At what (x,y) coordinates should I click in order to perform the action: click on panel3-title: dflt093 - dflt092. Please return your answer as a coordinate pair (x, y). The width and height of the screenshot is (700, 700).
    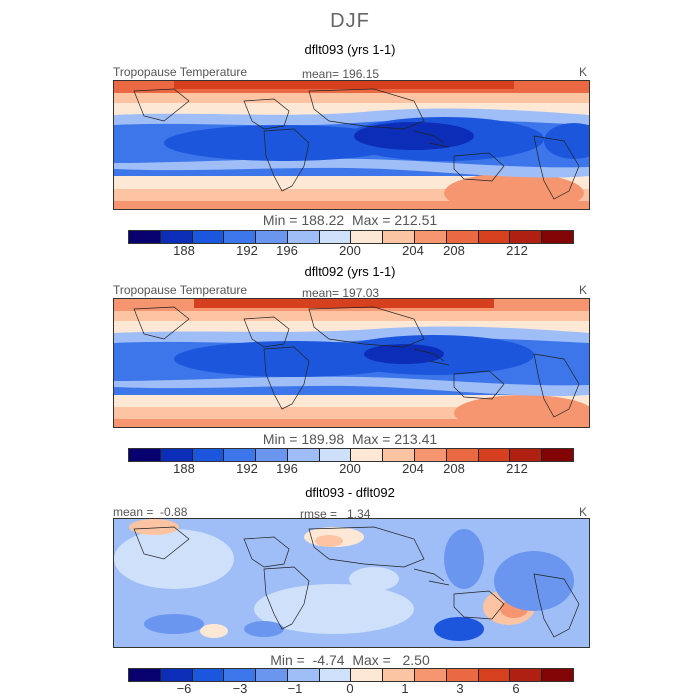
    Looking at the image, I should click on (350, 492).